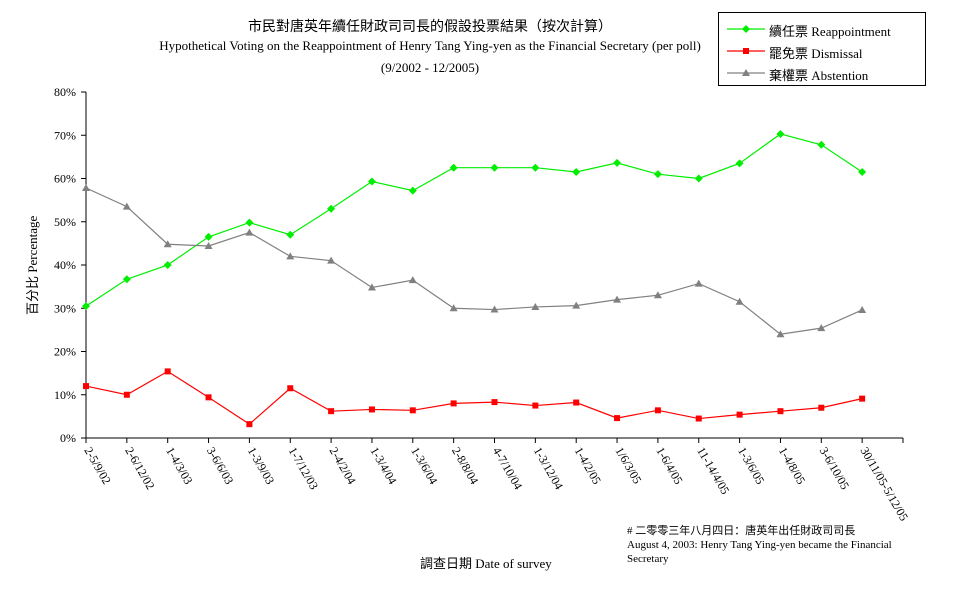 This screenshot has width=975, height=599. What do you see at coordinates (179, 466) in the screenshot?
I see `x-tick-label: 1-4/3/03` at bounding box center [179, 466].